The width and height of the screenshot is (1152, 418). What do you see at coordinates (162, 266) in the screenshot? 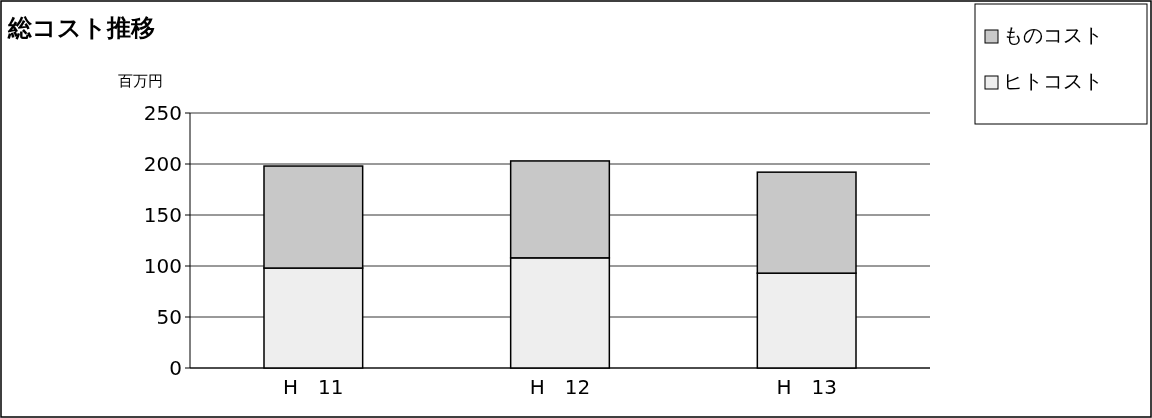
I see `y-tick-label: 100` at bounding box center [162, 266].